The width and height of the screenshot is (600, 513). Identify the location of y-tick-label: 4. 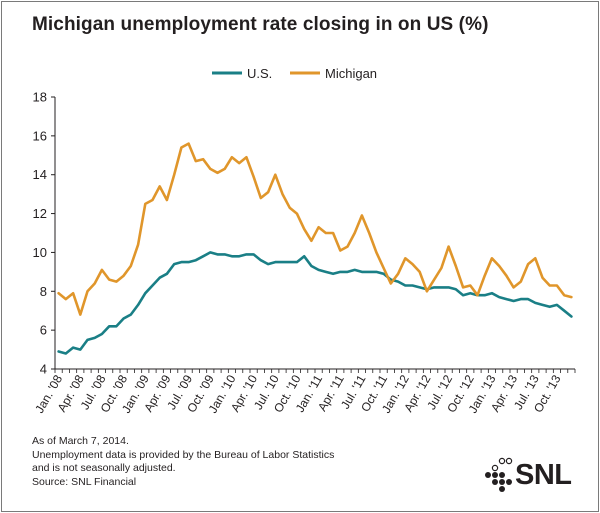
(43, 369).